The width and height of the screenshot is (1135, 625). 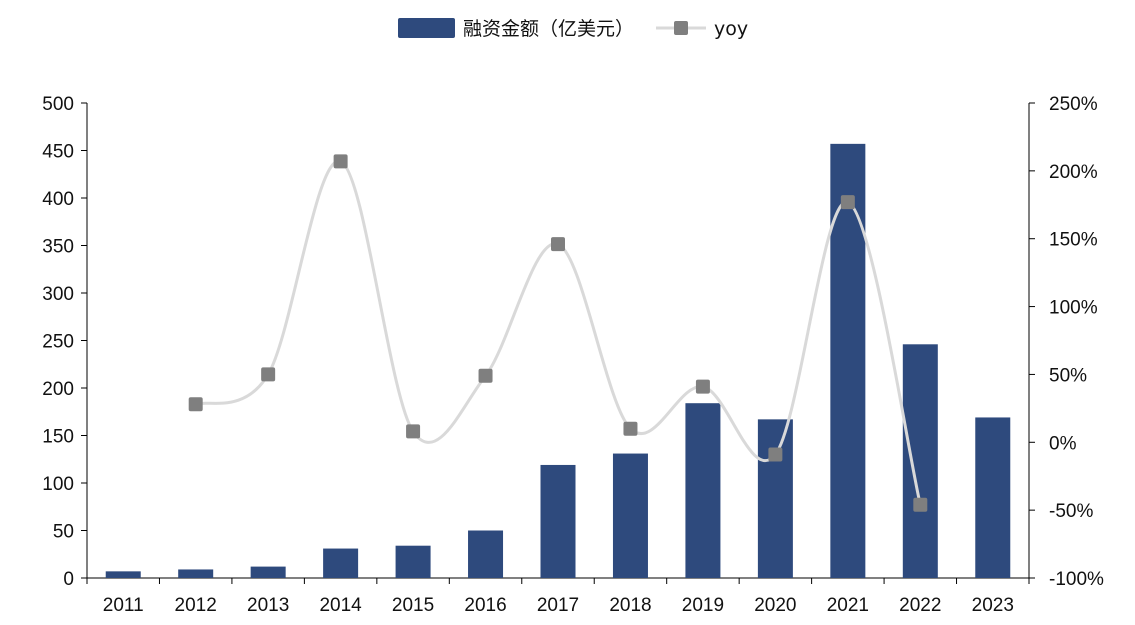 I want to click on x-tick-label: 2019, so click(x=703, y=605).